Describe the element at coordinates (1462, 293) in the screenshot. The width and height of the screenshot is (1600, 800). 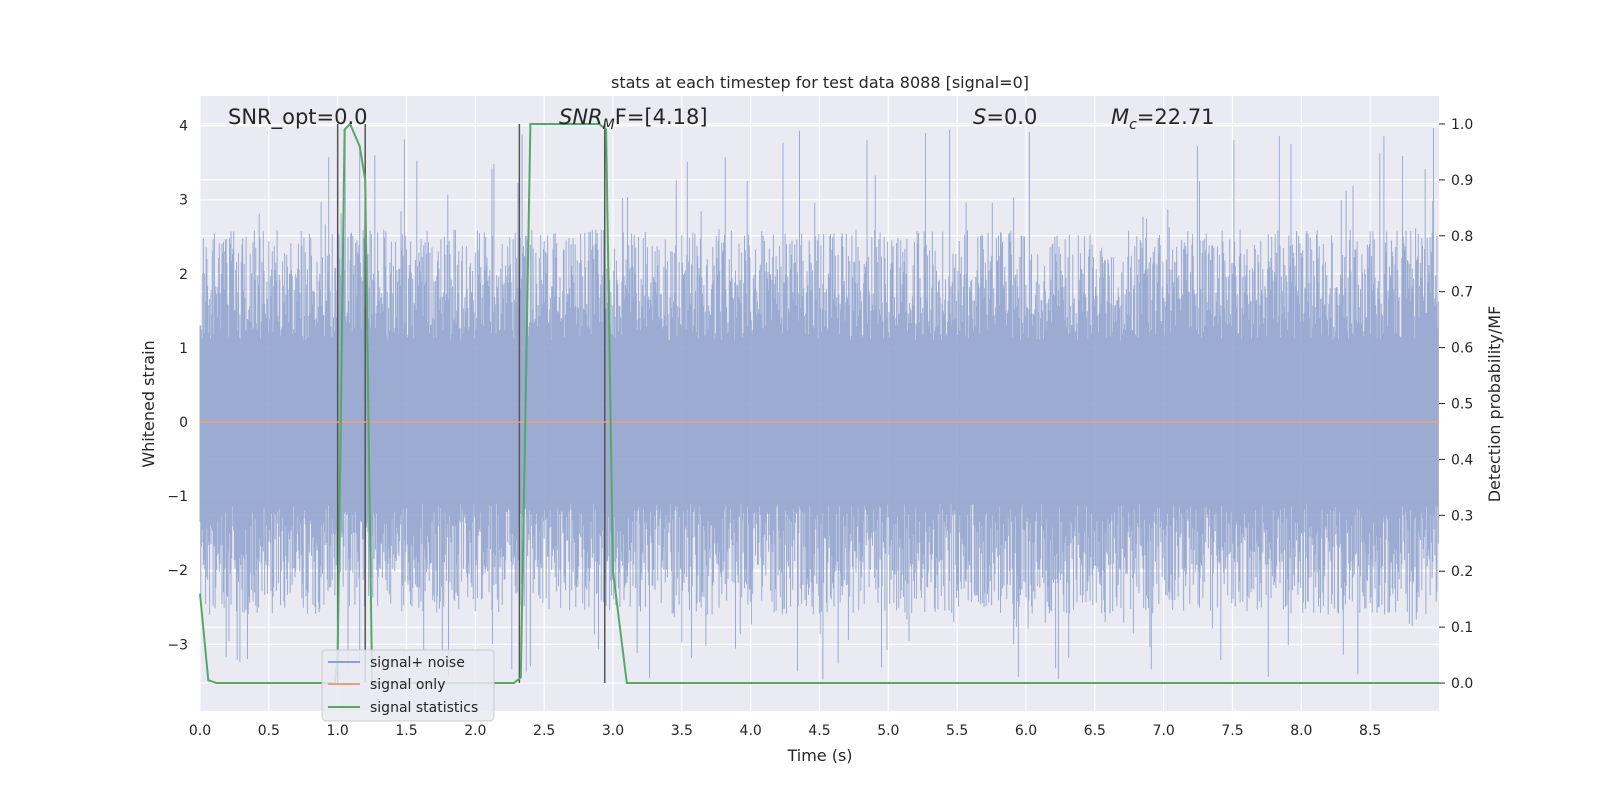
I see `y-right-tick-label: 0.7` at that location.